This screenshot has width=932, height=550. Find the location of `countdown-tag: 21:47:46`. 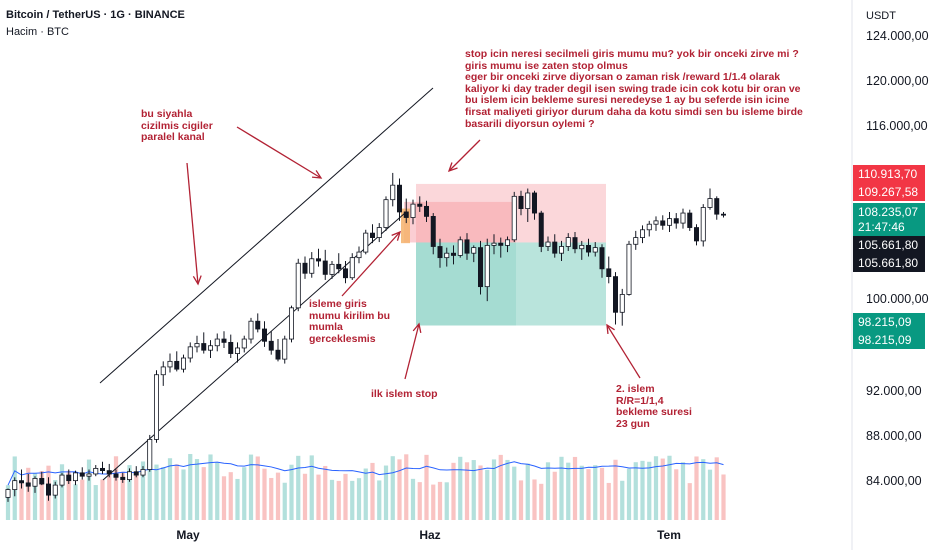

countdown-tag: 21:47:46 is located at coordinates (889, 227).